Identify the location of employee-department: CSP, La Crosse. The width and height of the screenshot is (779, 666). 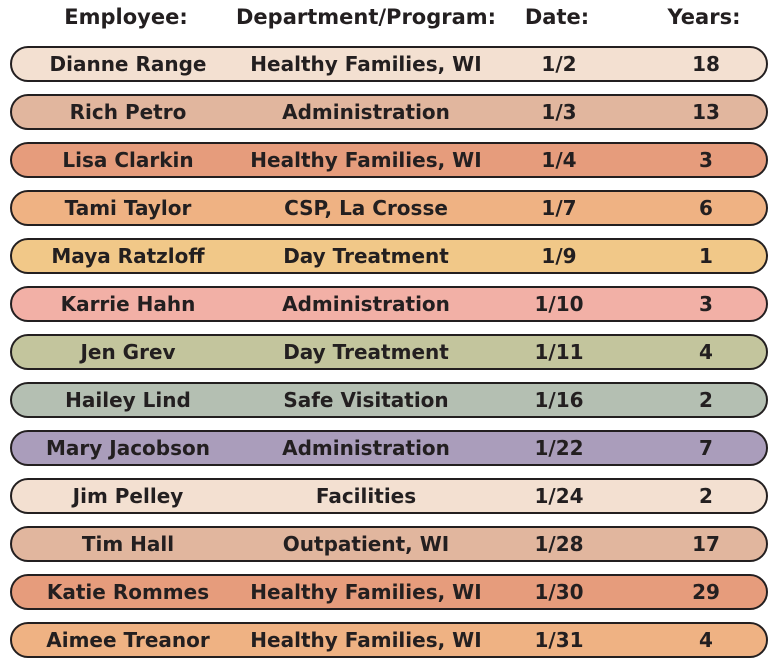
(366, 208).